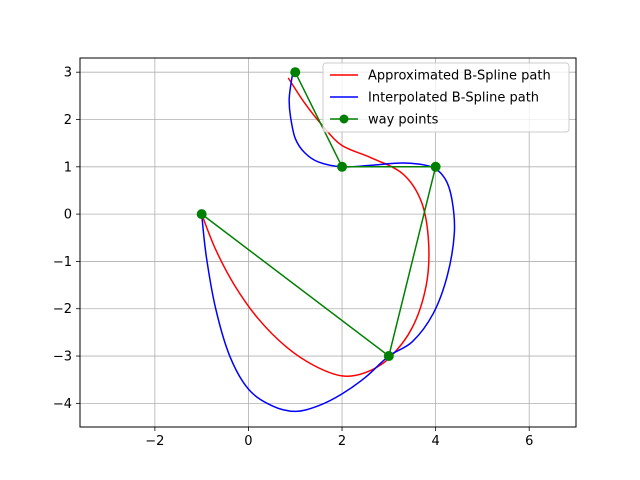  Describe the element at coordinates (68, 73) in the screenshot. I see `y-tick-label: 3` at that location.